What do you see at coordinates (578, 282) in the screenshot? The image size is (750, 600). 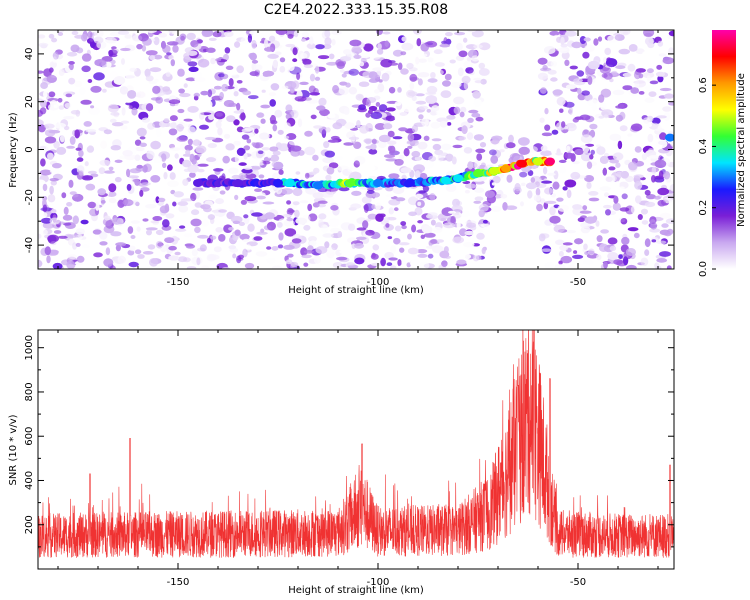 I see `x-tick-label: -50` at bounding box center [578, 282].